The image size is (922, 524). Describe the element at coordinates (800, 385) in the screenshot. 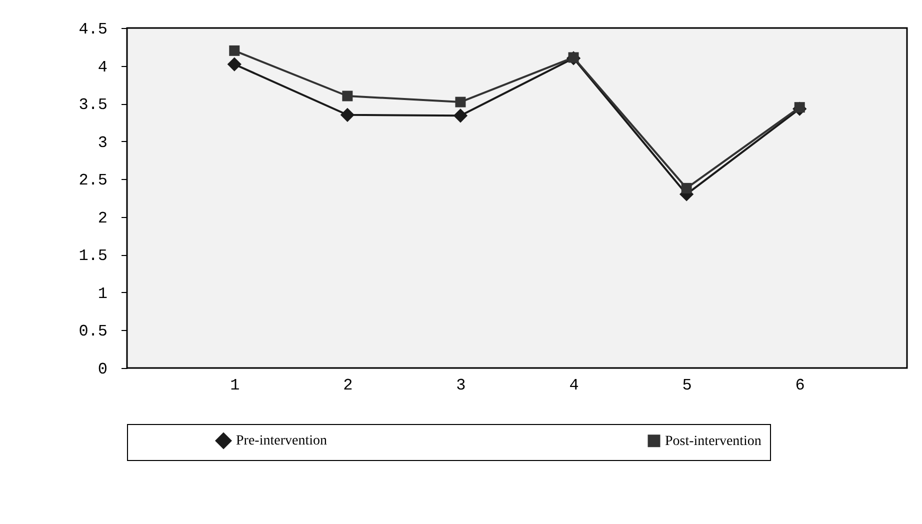

I see `x-tick-label: 6` at that location.